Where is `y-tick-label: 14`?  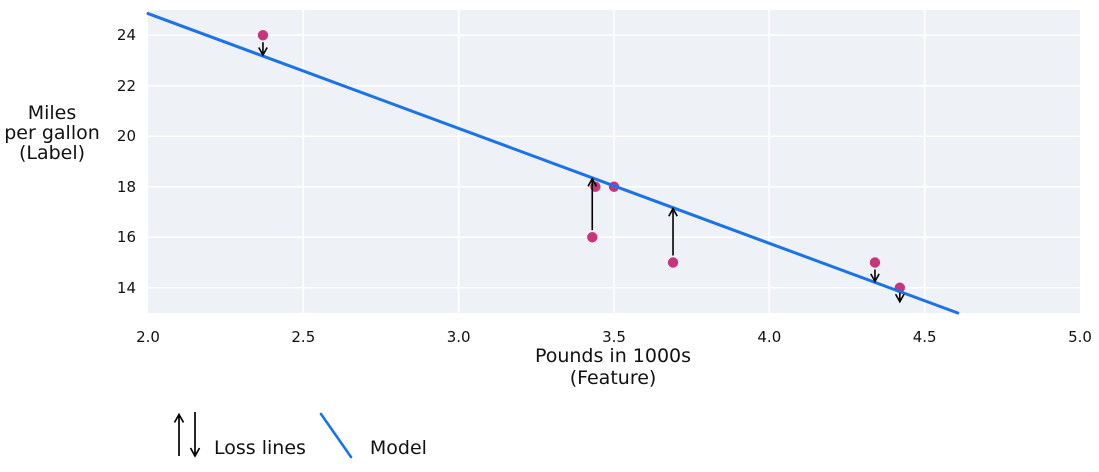
y-tick-label: 14 is located at coordinates (126, 287).